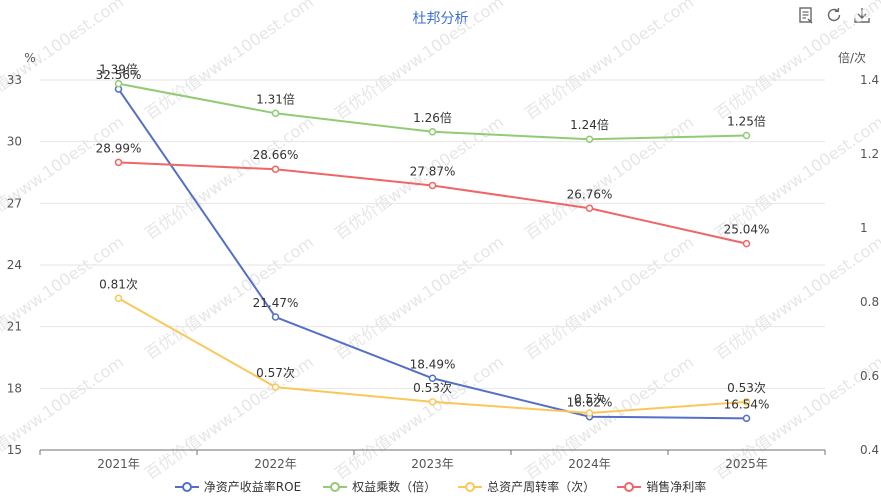 Image resolution: width=881 pixels, height=501 pixels. What do you see at coordinates (433, 364) in the screenshot?
I see `data-label: 18.49%` at bounding box center [433, 364].